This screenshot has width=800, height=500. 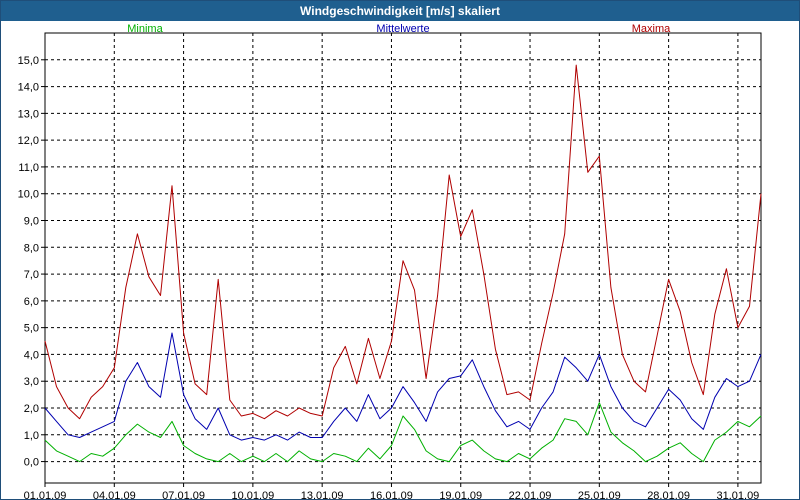 I want to click on y-tick-label: 4,0, so click(x=31, y=355).